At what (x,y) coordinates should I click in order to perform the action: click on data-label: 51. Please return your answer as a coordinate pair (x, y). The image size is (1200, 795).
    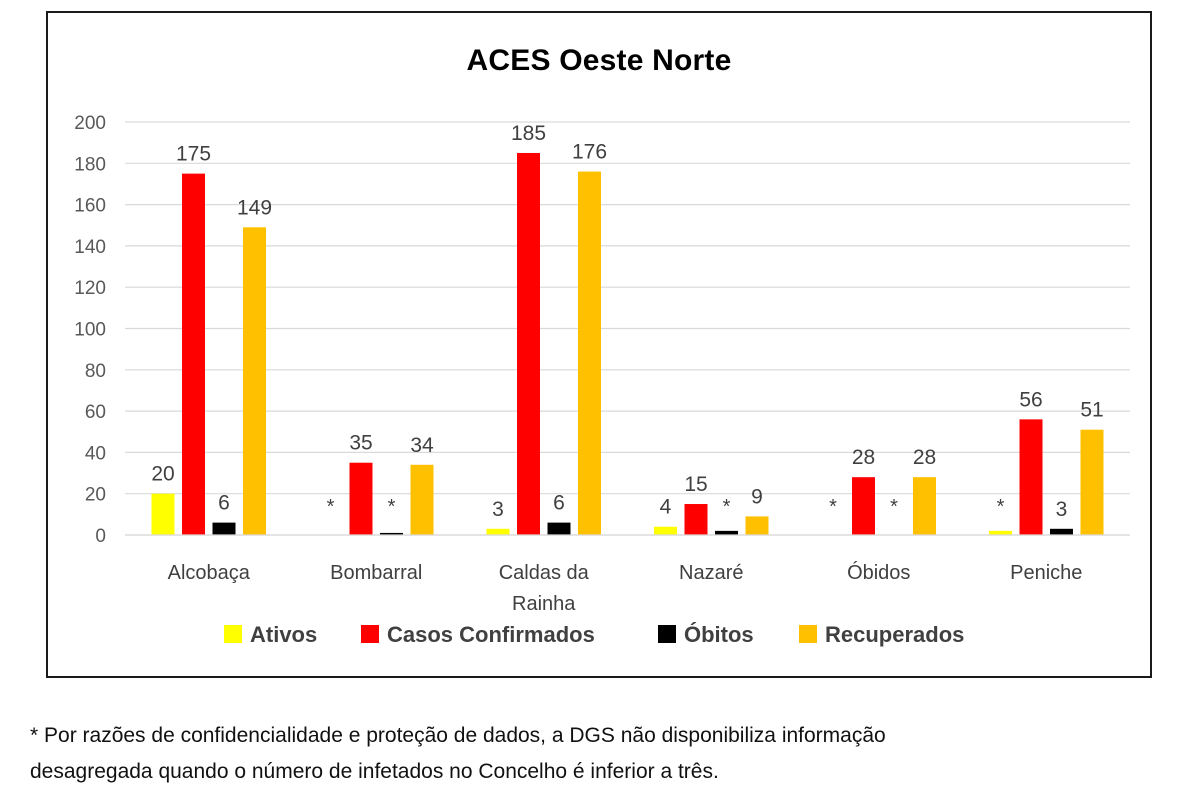
    Looking at the image, I should click on (1091, 410).